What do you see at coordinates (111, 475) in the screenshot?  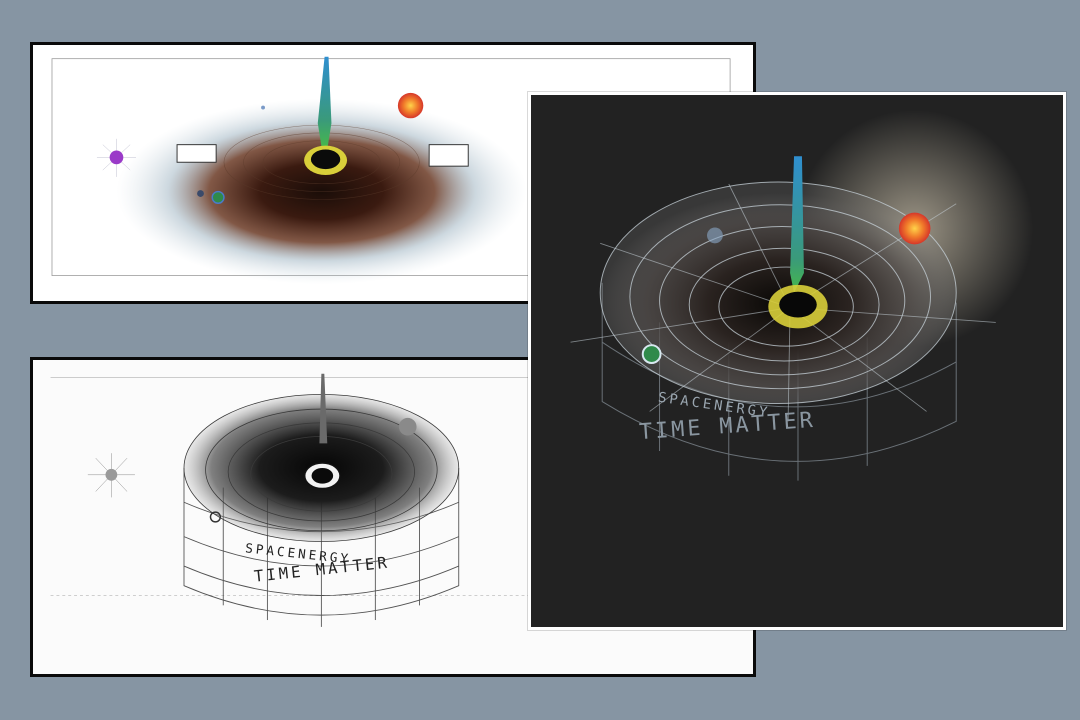 I see `sketched-star-left` at bounding box center [111, 475].